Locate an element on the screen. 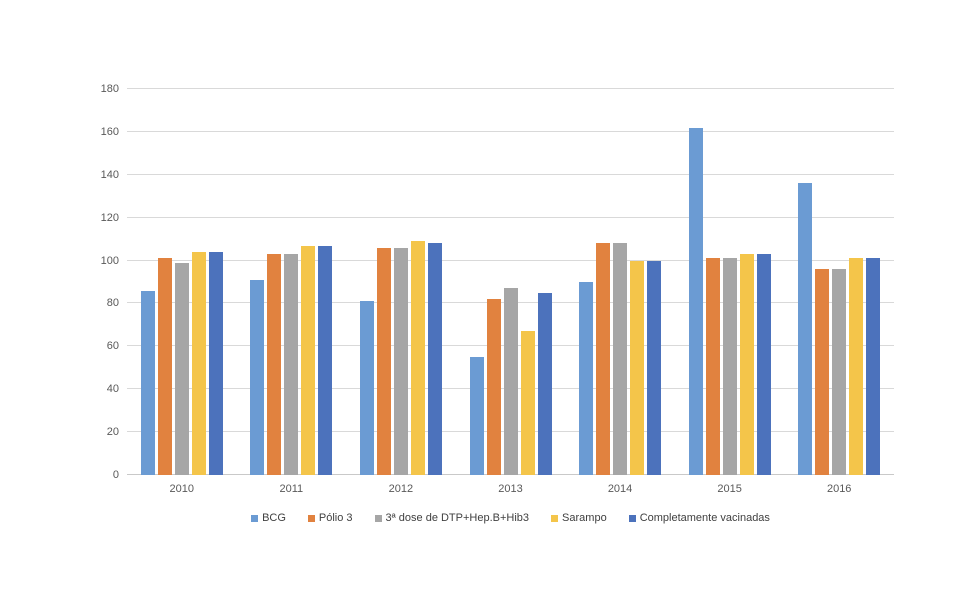  x-tick-label-2011: 2011 is located at coordinates (291, 489).